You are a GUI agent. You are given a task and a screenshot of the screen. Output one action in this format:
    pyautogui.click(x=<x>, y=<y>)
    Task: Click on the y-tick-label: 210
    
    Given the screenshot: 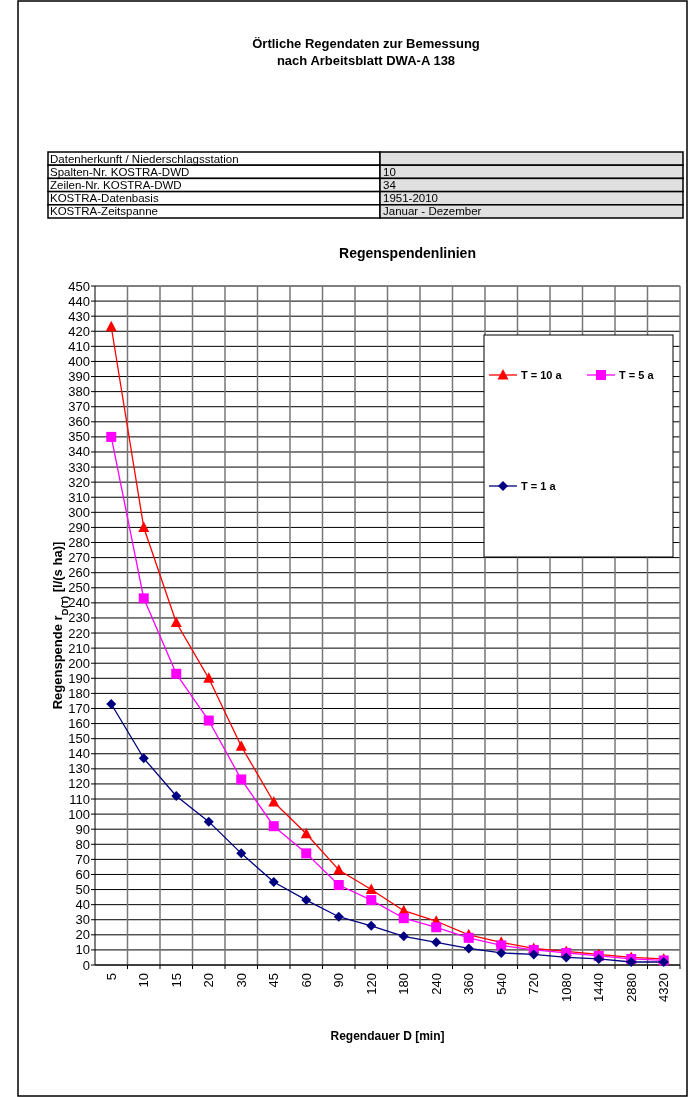 What is the action you would take?
    pyautogui.click(x=79, y=648)
    